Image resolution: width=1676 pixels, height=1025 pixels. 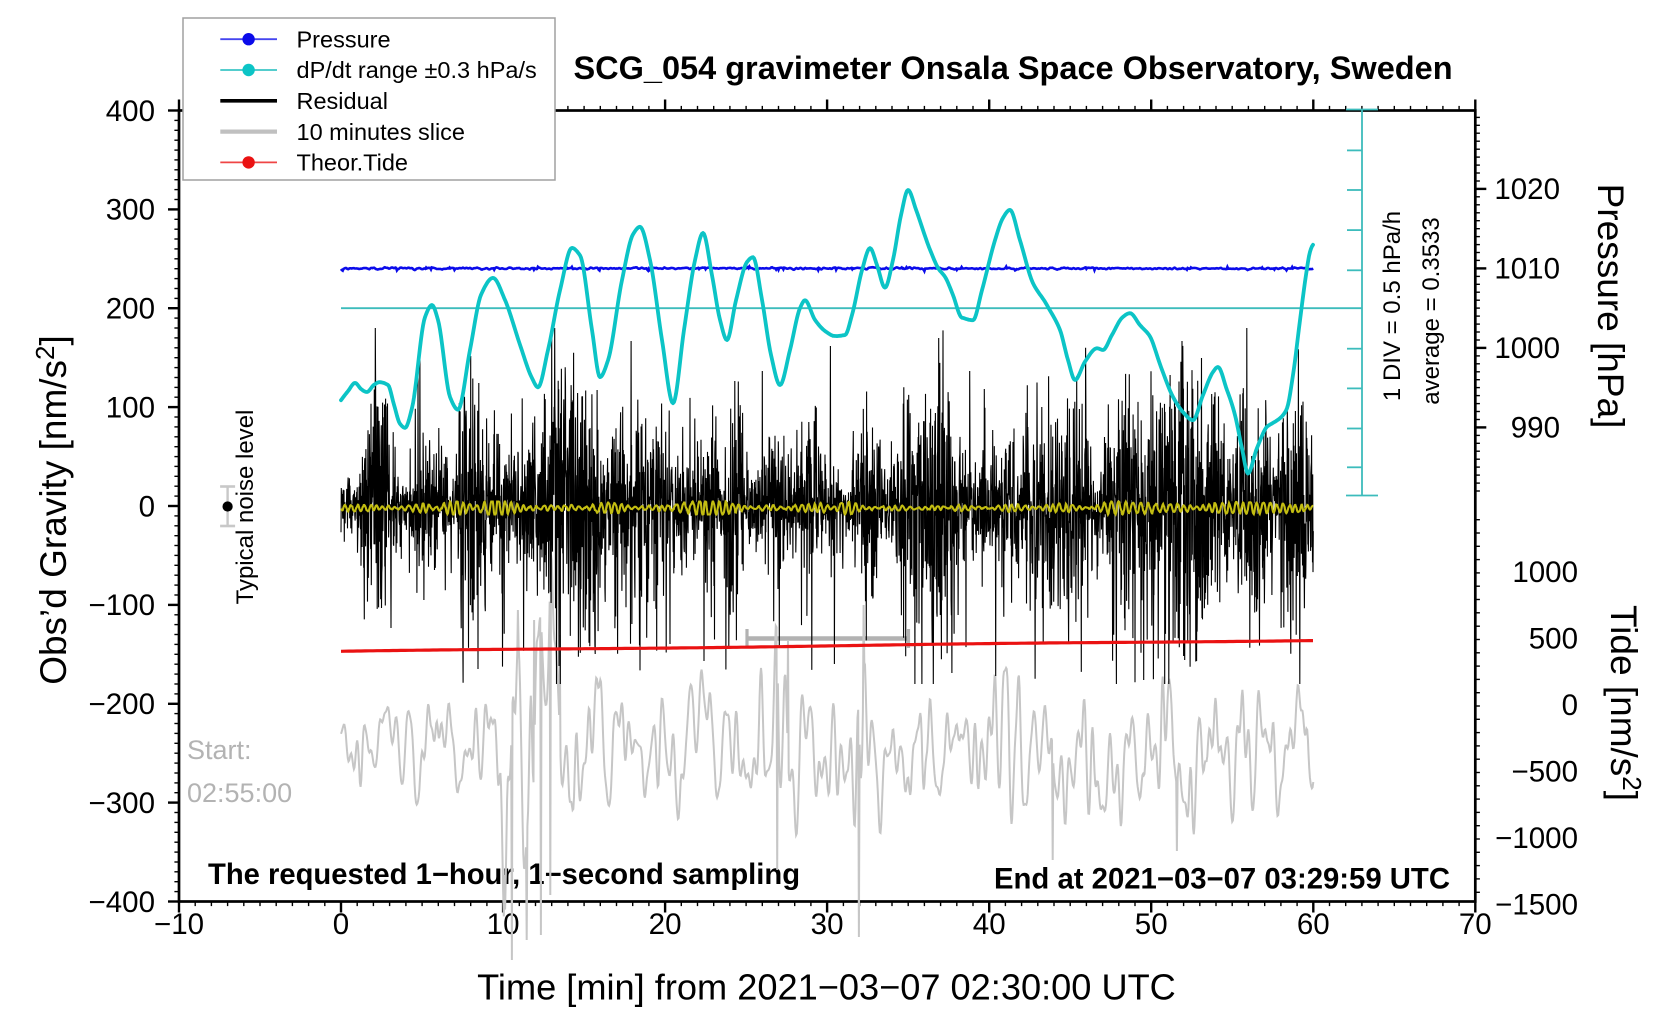 I want to click on svg-text: Obs’d Gravity [nm/s2], so click(x=52, y=510).